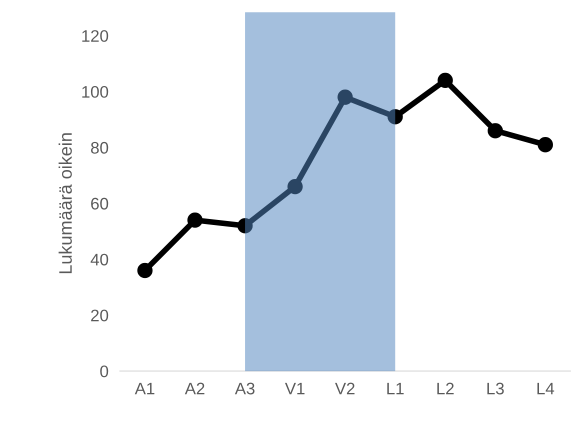  What do you see at coordinates (99, 148) in the screenshot?
I see `y-tick-label: 80` at bounding box center [99, 148].